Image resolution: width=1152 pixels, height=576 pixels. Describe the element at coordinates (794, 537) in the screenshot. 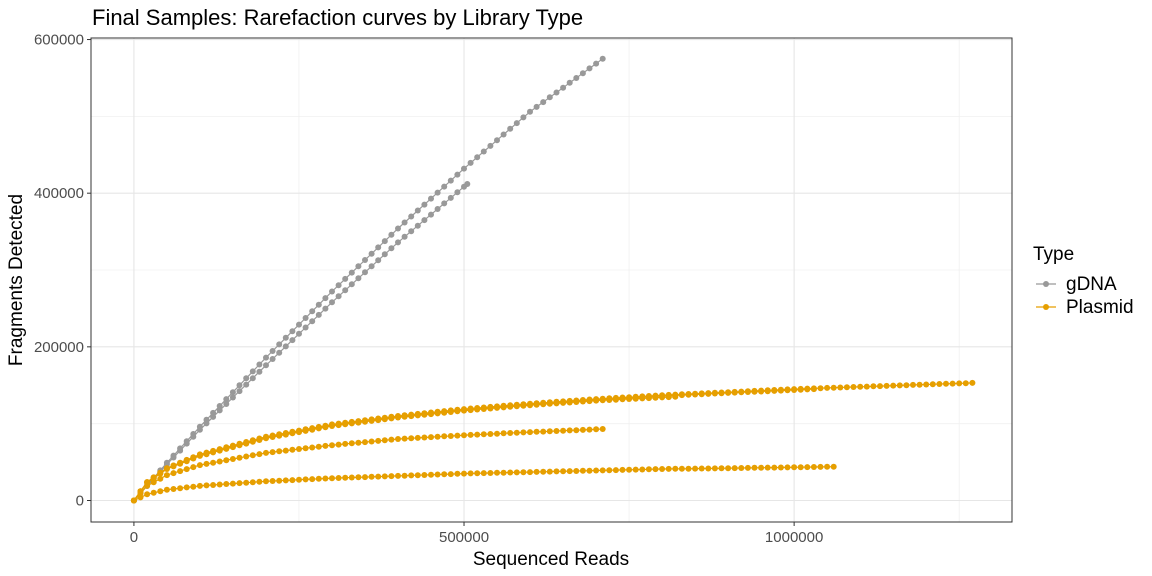

I see `x-tick-label: 1000000` at that location.